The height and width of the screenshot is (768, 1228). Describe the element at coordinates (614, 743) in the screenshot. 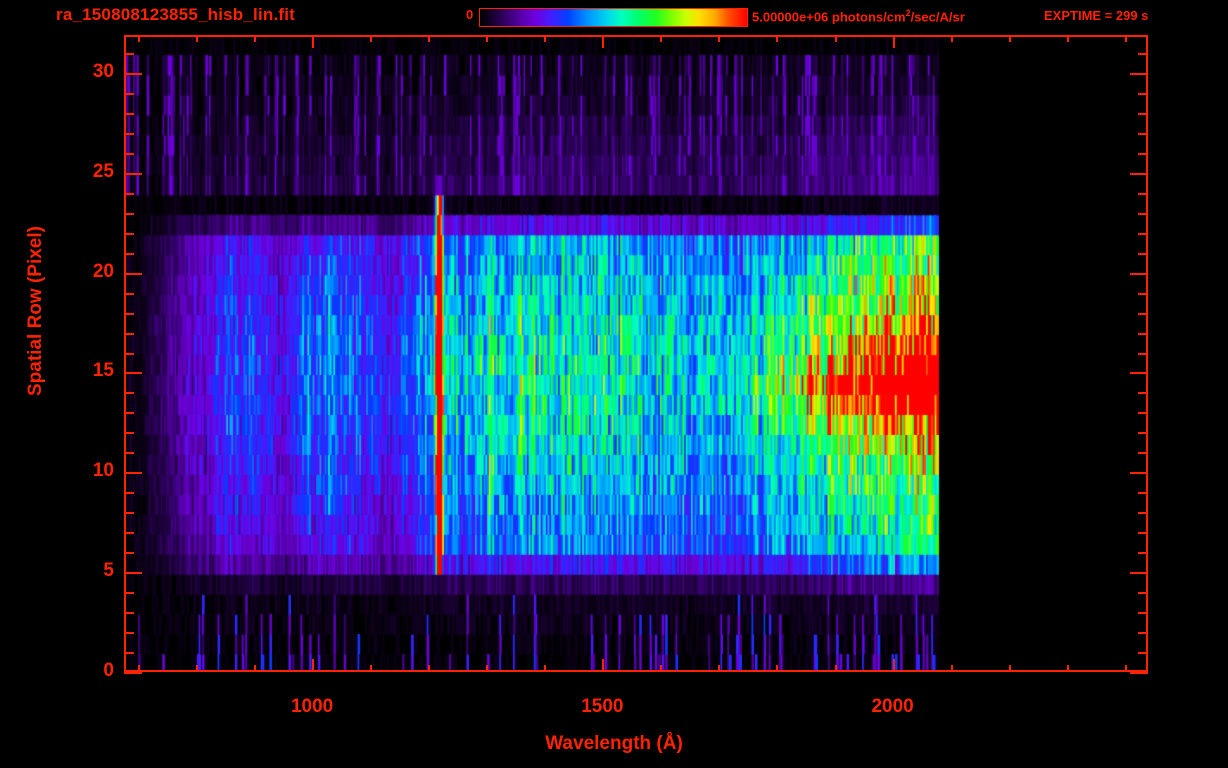

I see `x-axis-label: Wavelength (Å)` at that location.